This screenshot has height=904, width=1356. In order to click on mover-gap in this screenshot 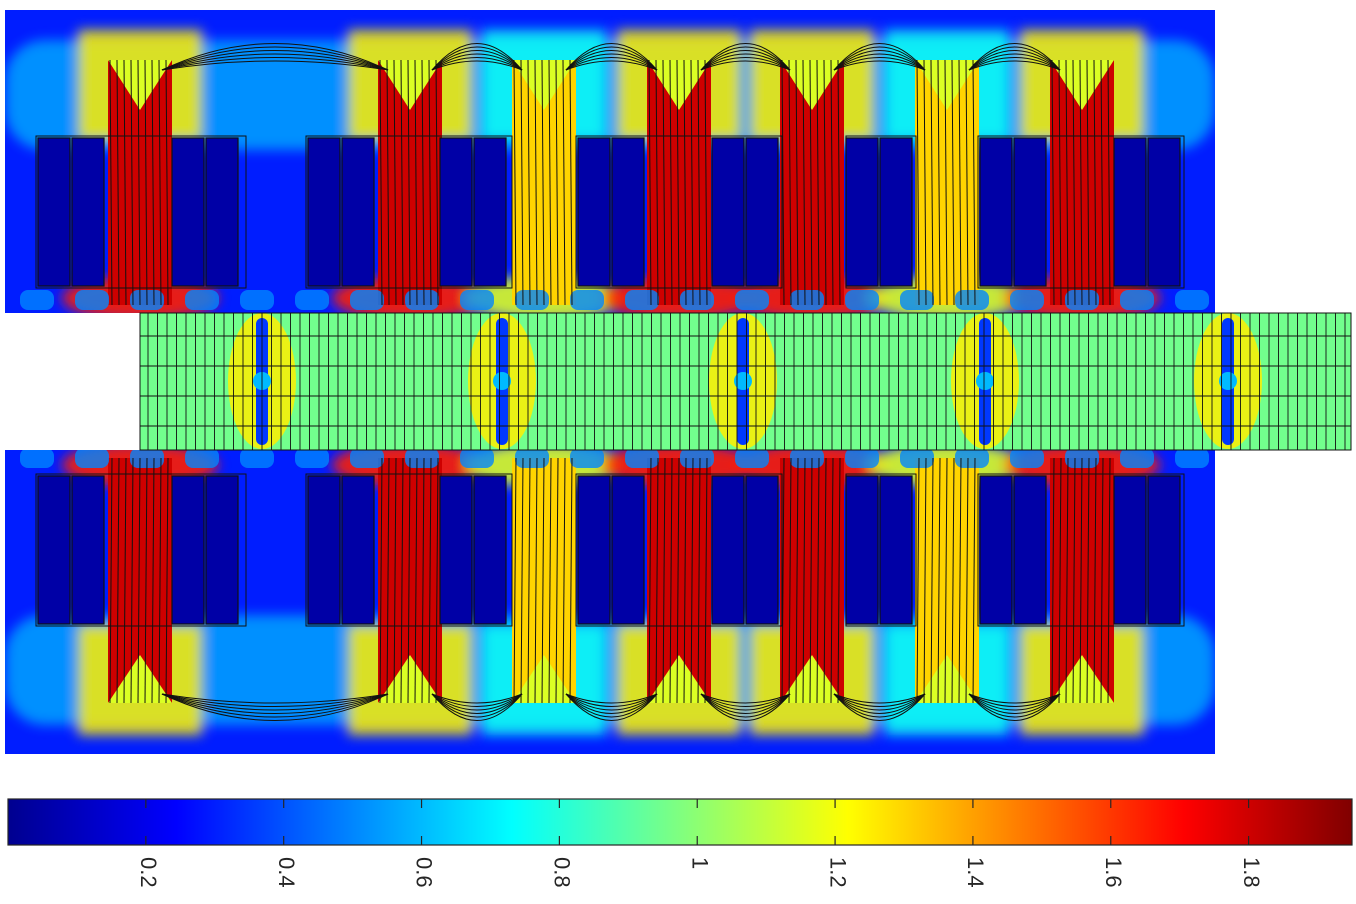, I will do `click(70, 381)`.